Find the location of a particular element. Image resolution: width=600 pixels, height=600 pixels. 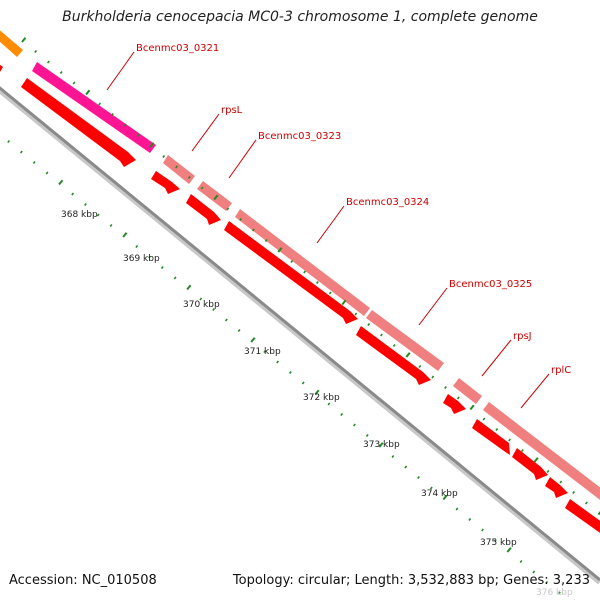

ruler-label: 372 kbp is located at coordinates (321, 398).